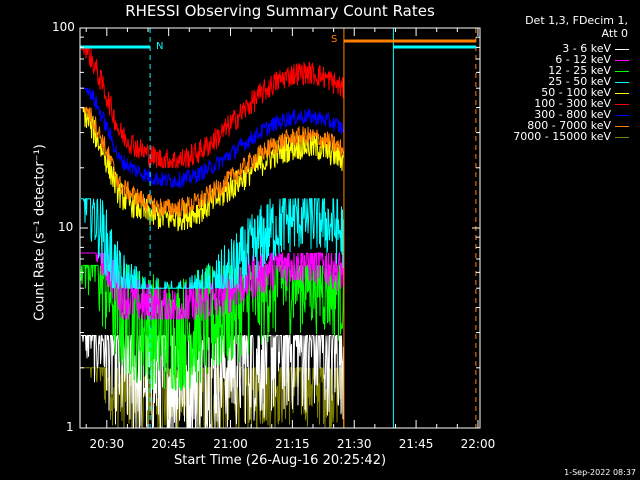  Describe the element at coordinates (230, 444) in the screenshot. I see `x-tick-label: 21:00` at that location.